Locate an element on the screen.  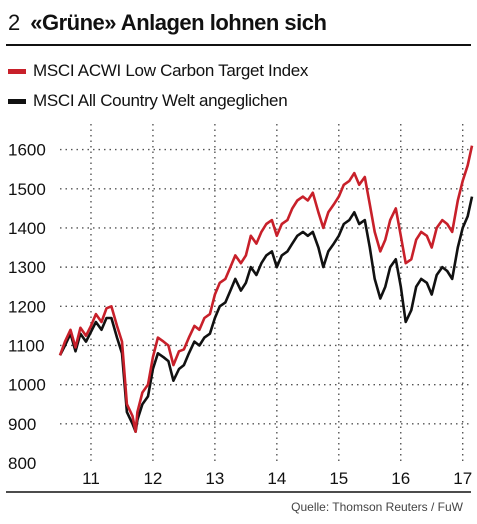
y-tick-label: 1400 is located at coordinates (27, 228).